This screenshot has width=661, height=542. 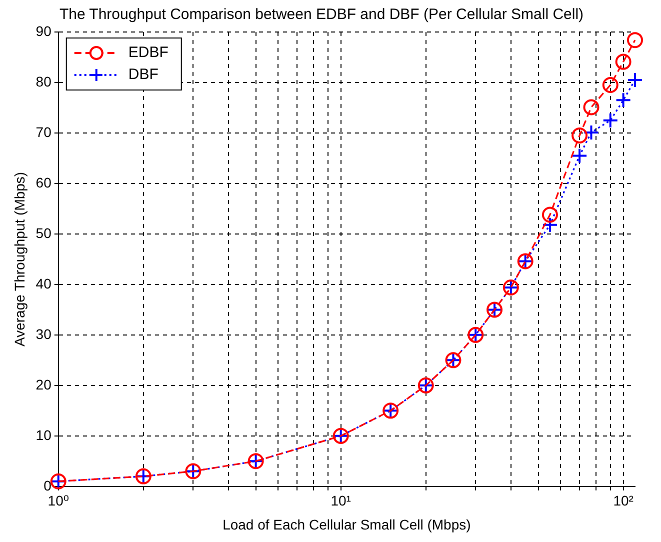 I want to click on y-axis-title: Average Throughput (Mbps), so click(x=19, y=259).